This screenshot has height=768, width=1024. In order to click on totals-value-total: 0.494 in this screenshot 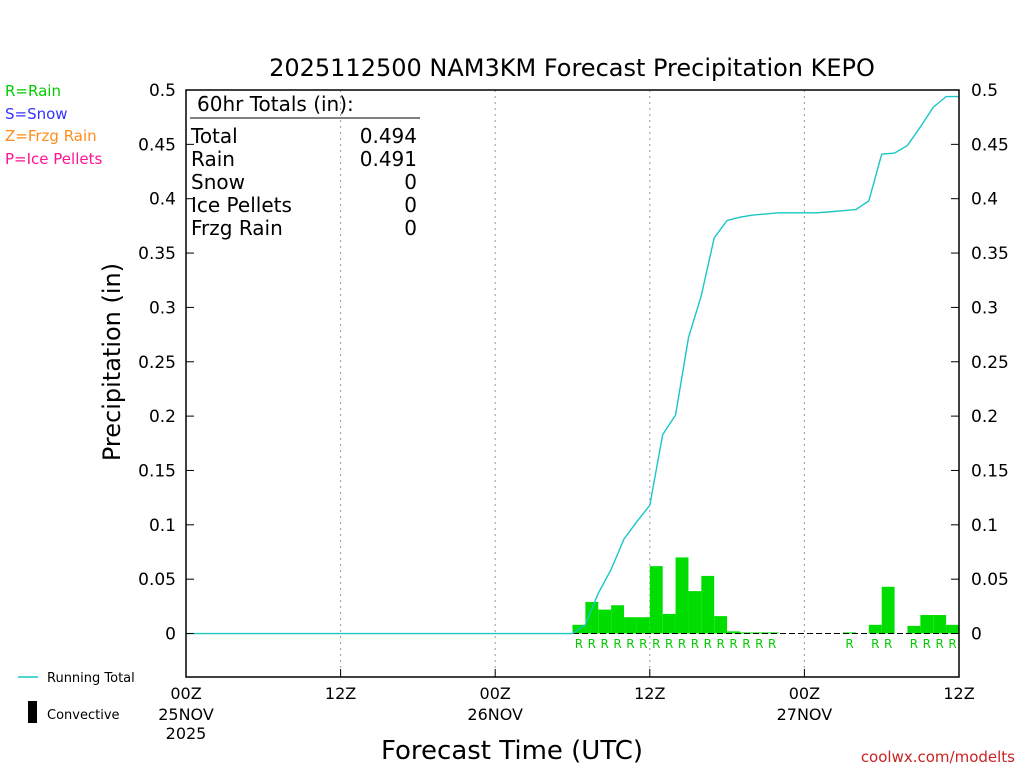, I will do `click(388, 136)`.